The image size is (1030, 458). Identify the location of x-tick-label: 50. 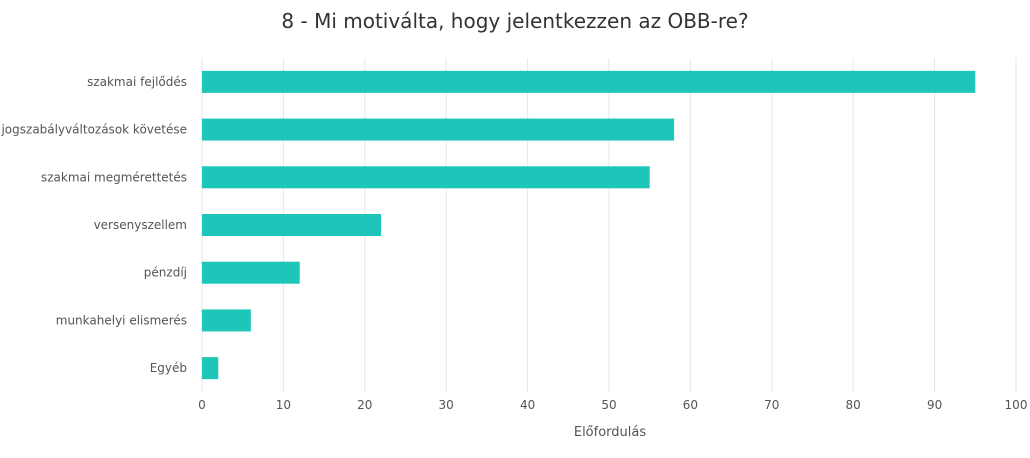
(608, 405).